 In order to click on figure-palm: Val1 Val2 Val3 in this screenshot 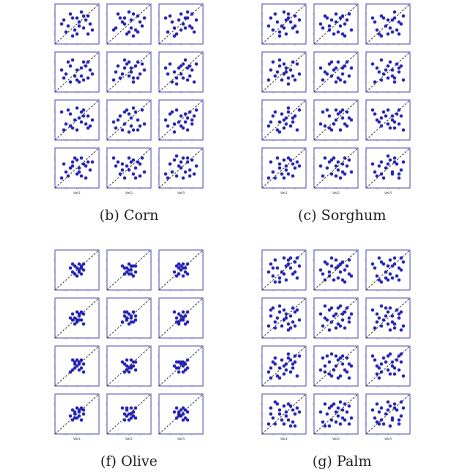, I will do `click(335, 345)`.